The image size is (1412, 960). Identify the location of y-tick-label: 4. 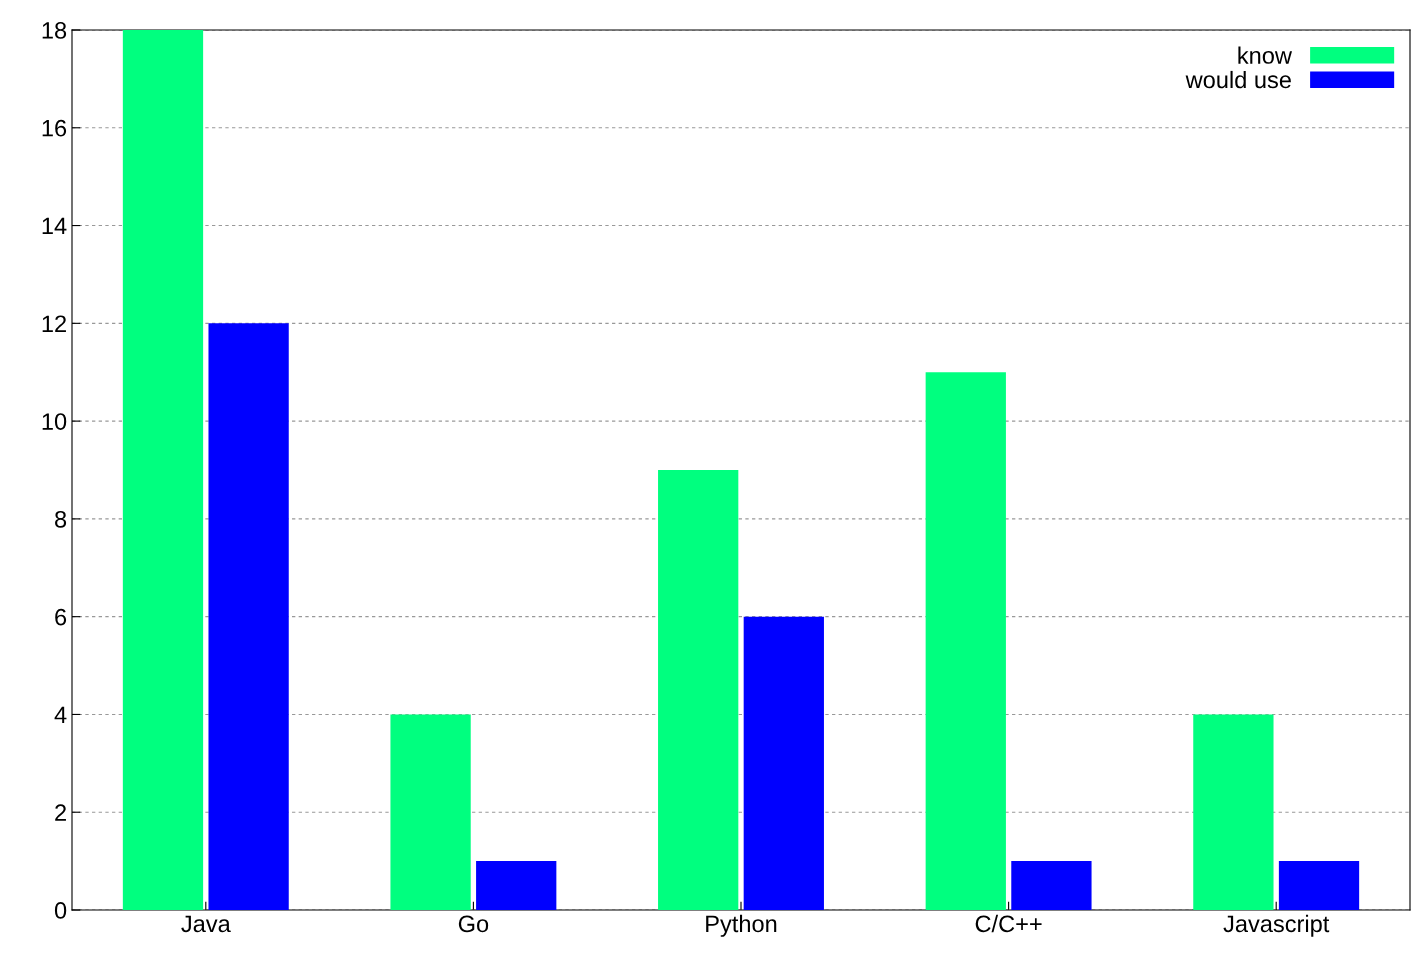
(60, 714).